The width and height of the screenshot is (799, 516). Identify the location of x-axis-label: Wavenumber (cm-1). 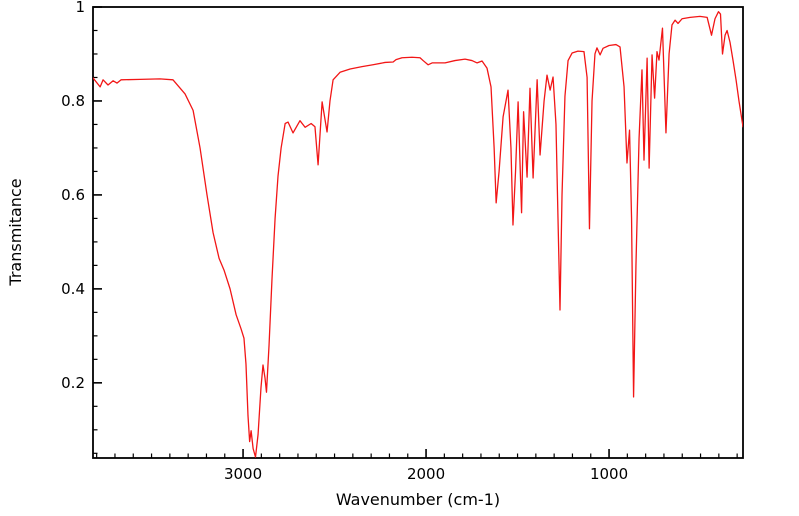
(418, 499).